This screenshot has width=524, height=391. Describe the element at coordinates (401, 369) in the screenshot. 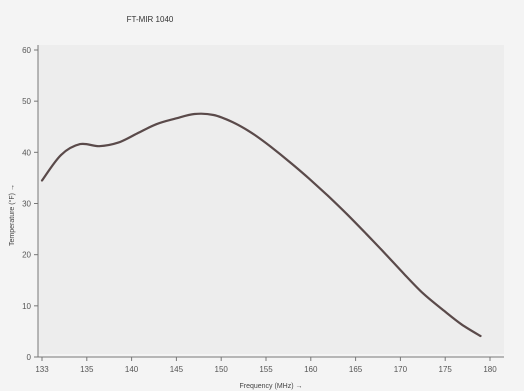

I see `x-tick-label: 170` at that location.